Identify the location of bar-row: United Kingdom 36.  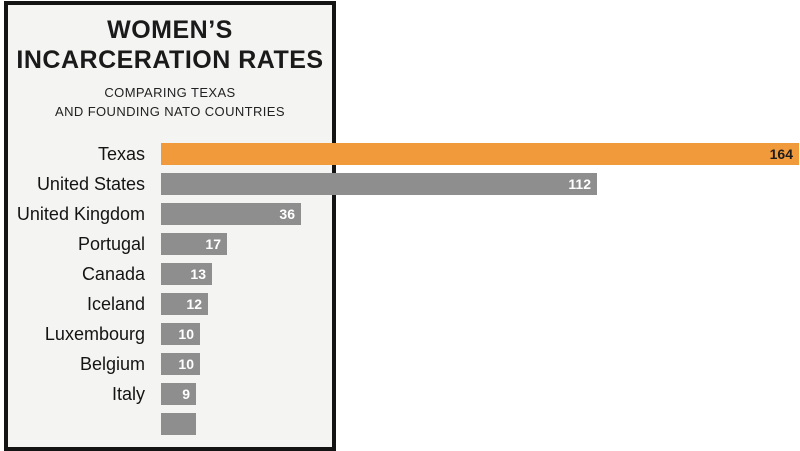
(400, 214).